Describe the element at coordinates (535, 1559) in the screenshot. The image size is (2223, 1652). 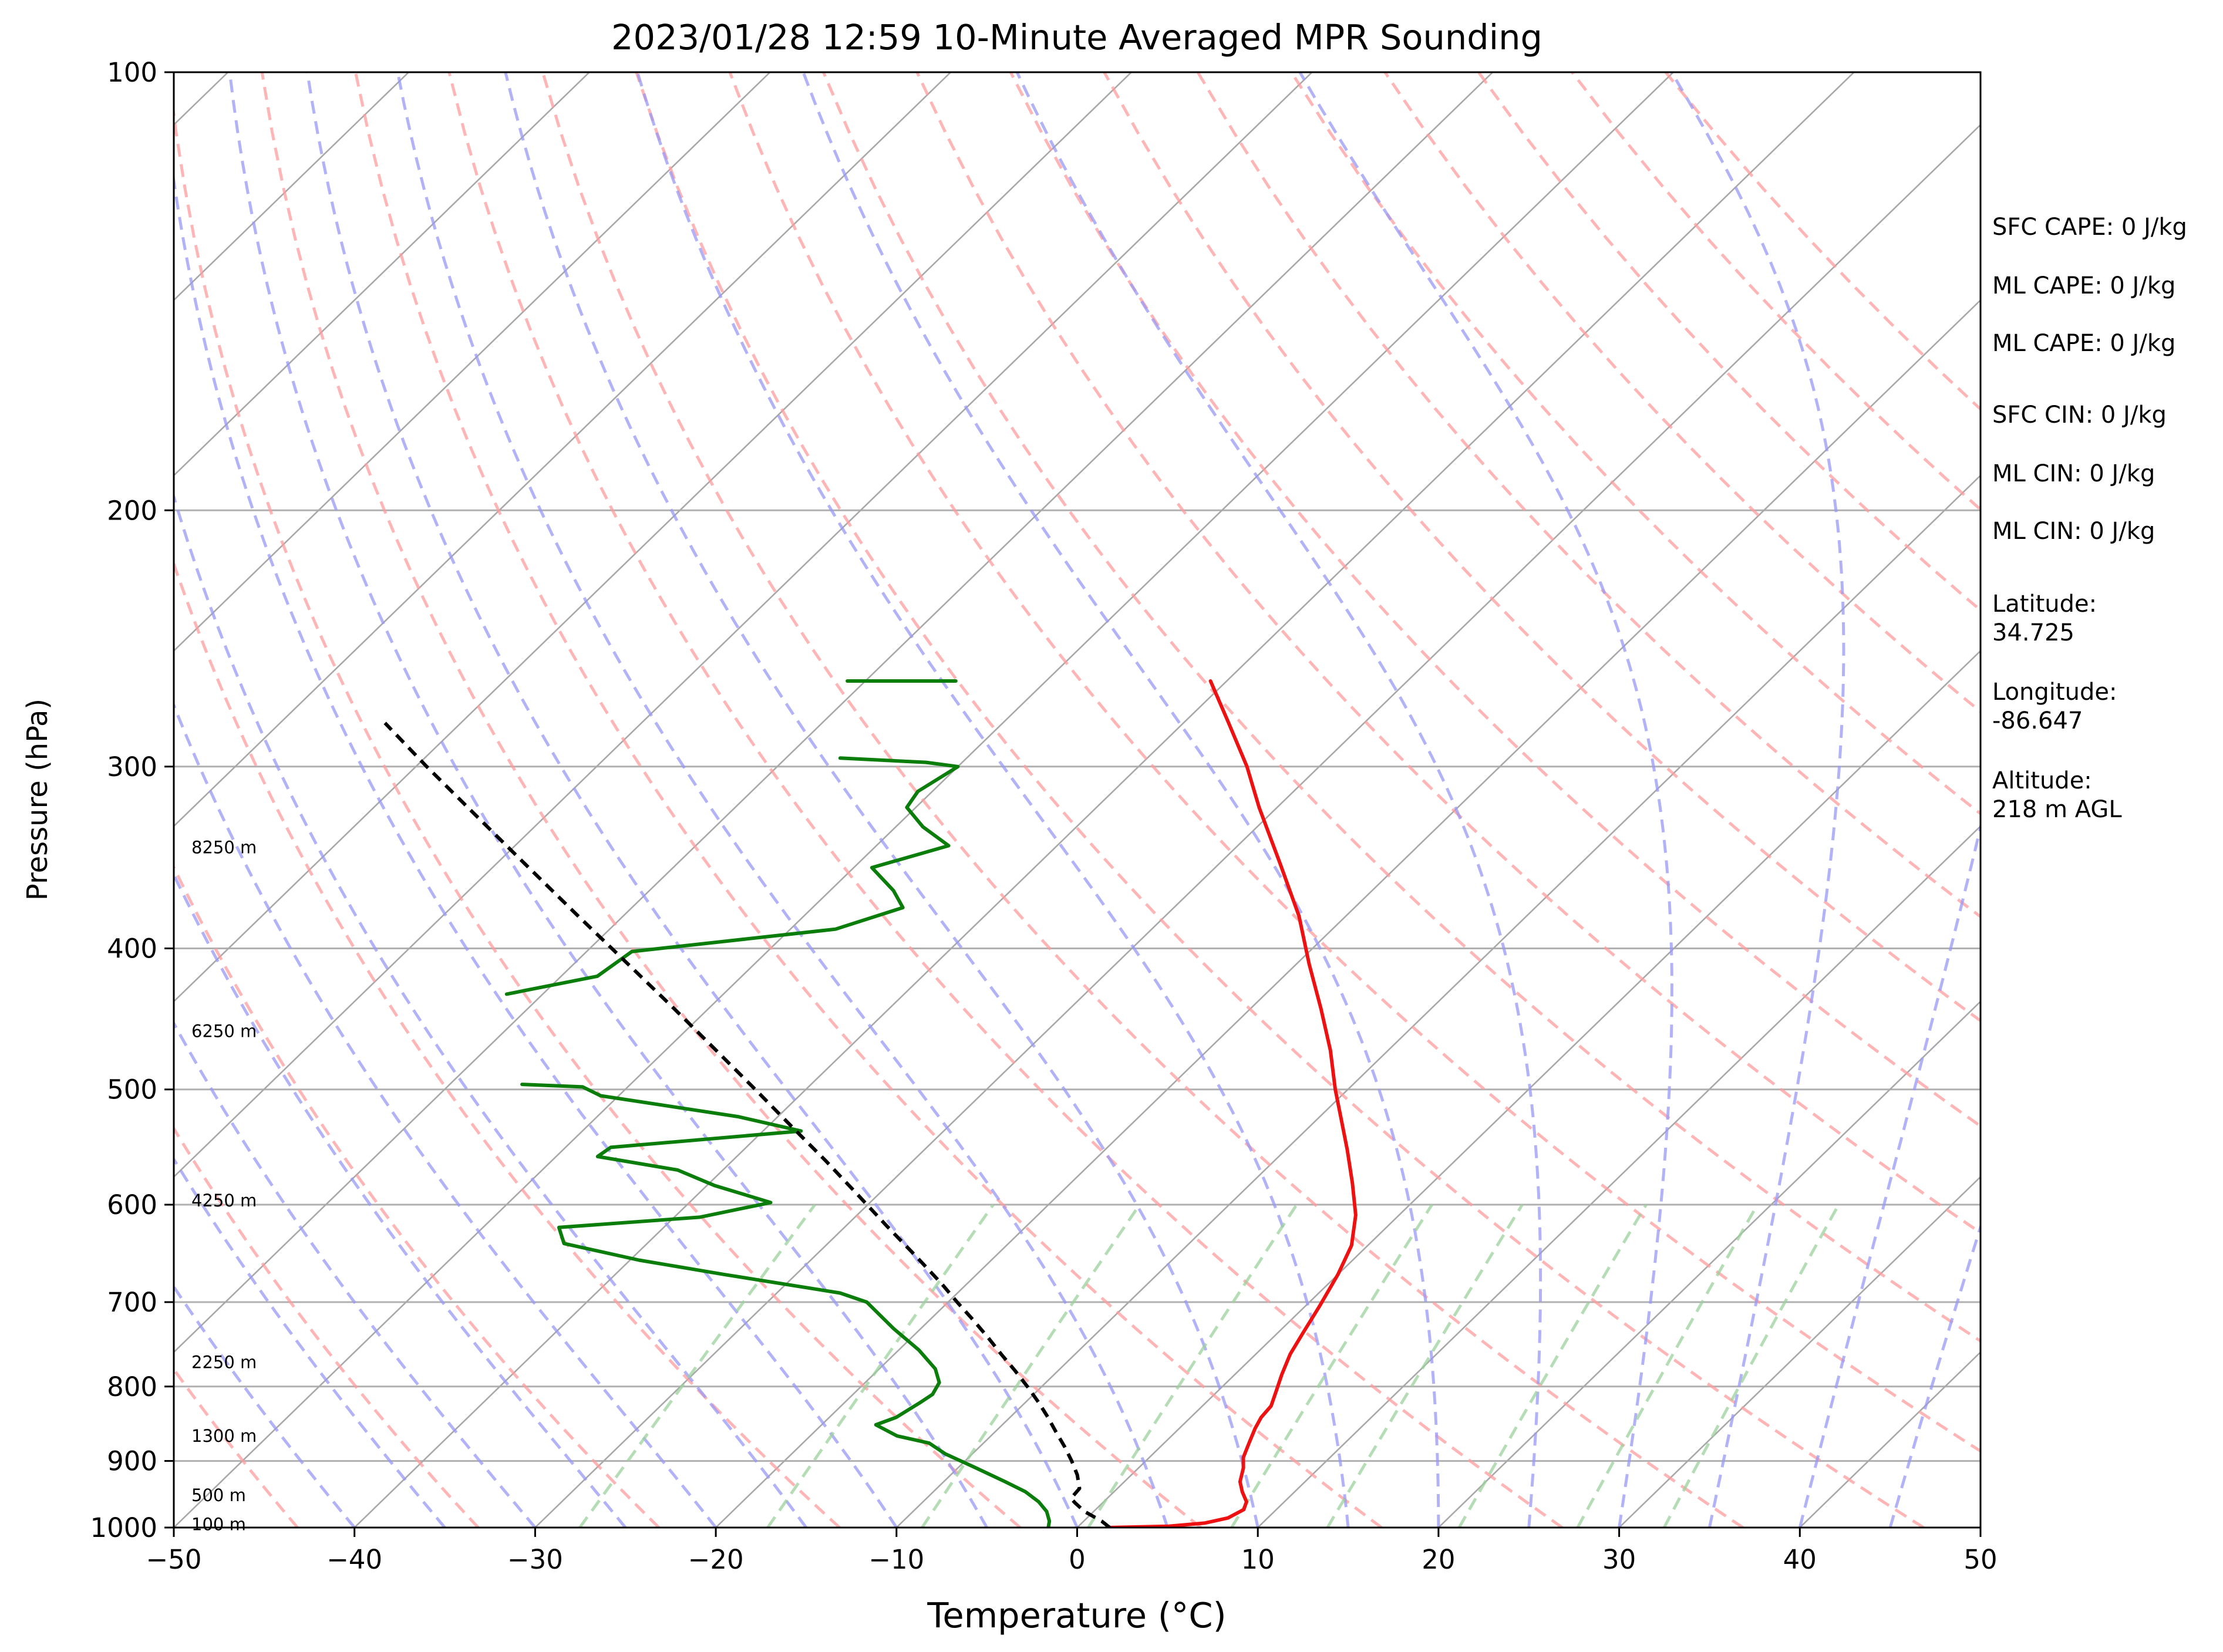
I see `x-tick-label: −30` at that location.